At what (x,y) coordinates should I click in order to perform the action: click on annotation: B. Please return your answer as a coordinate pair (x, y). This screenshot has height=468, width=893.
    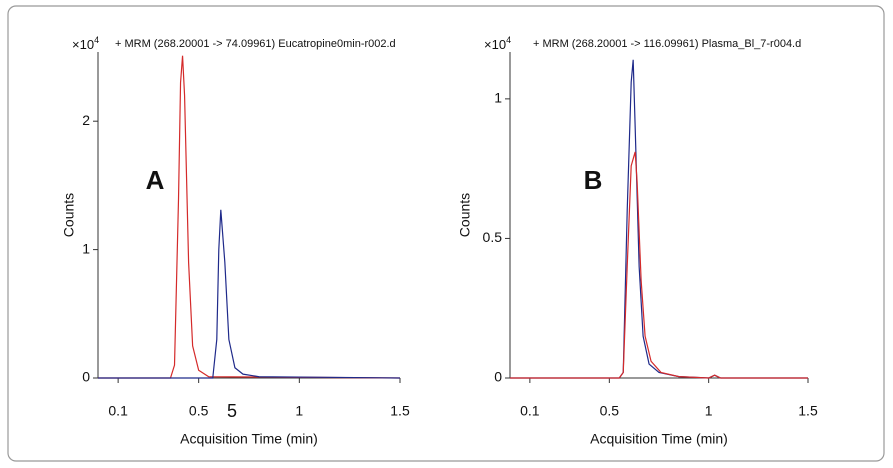
    Looking at the image, I should click on (593, 180).